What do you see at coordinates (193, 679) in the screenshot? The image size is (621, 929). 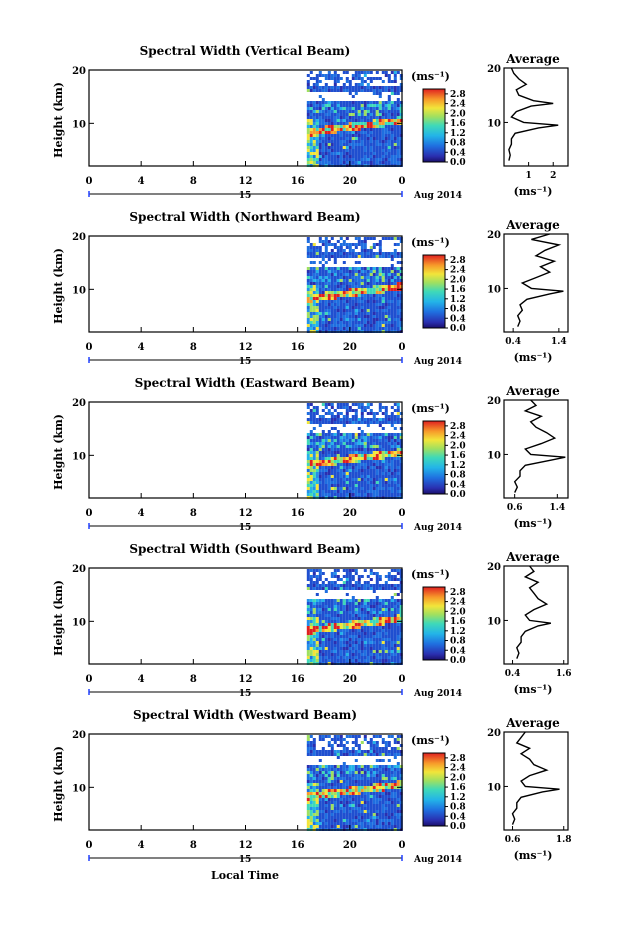 I see `x-tick-label: 8` at bounding box center [193, 679].